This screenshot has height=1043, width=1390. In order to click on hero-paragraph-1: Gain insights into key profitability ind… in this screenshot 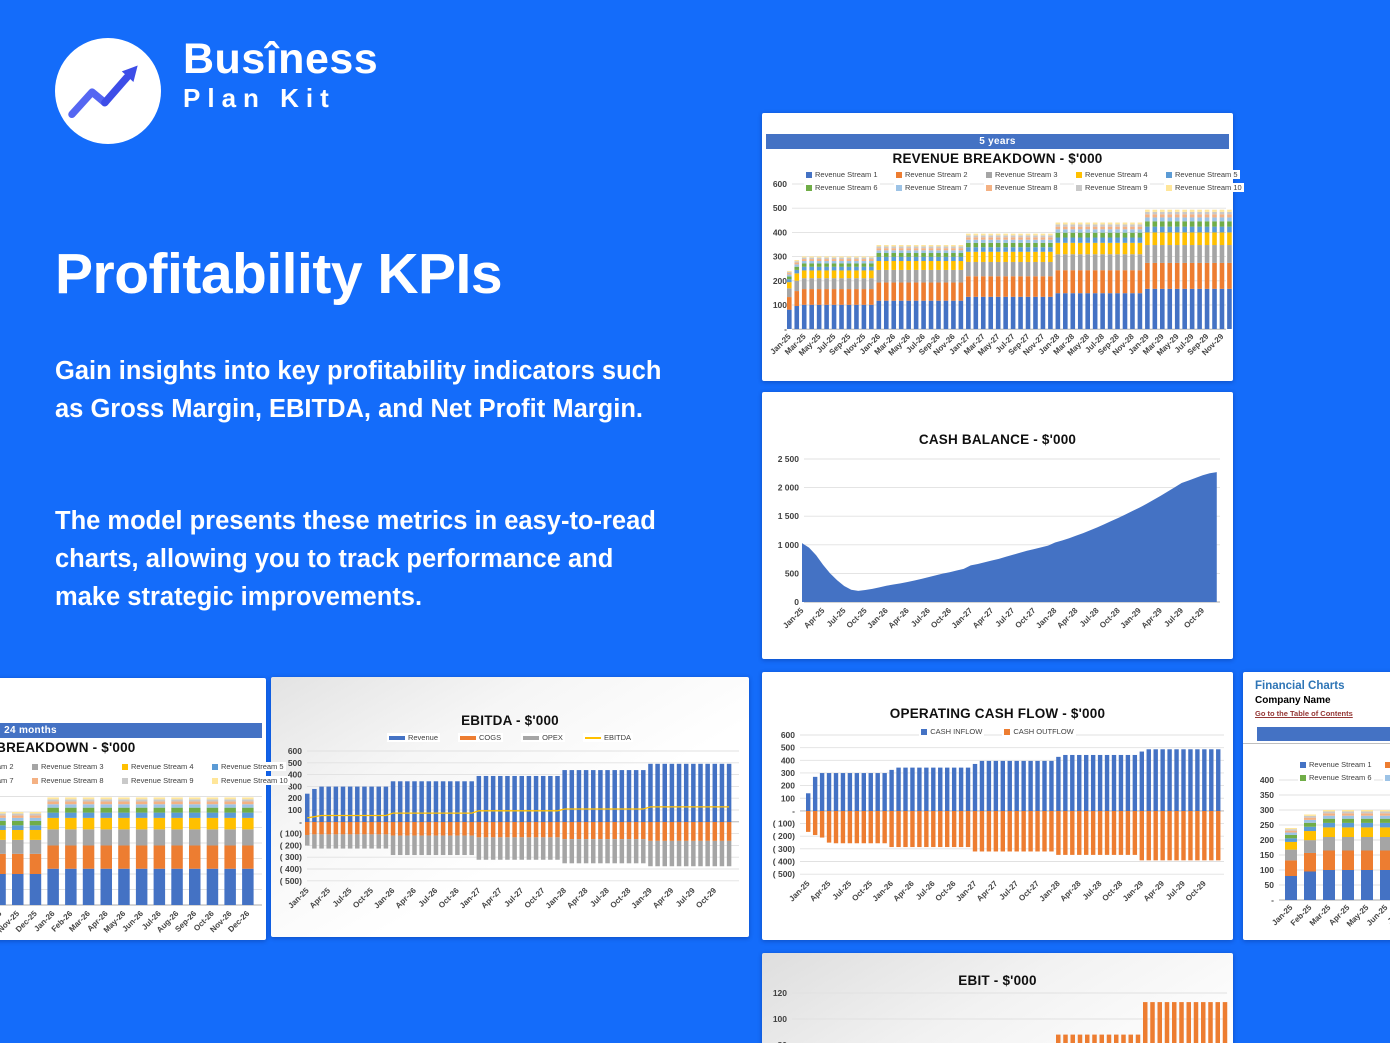, I will do `click(358, 390)`.